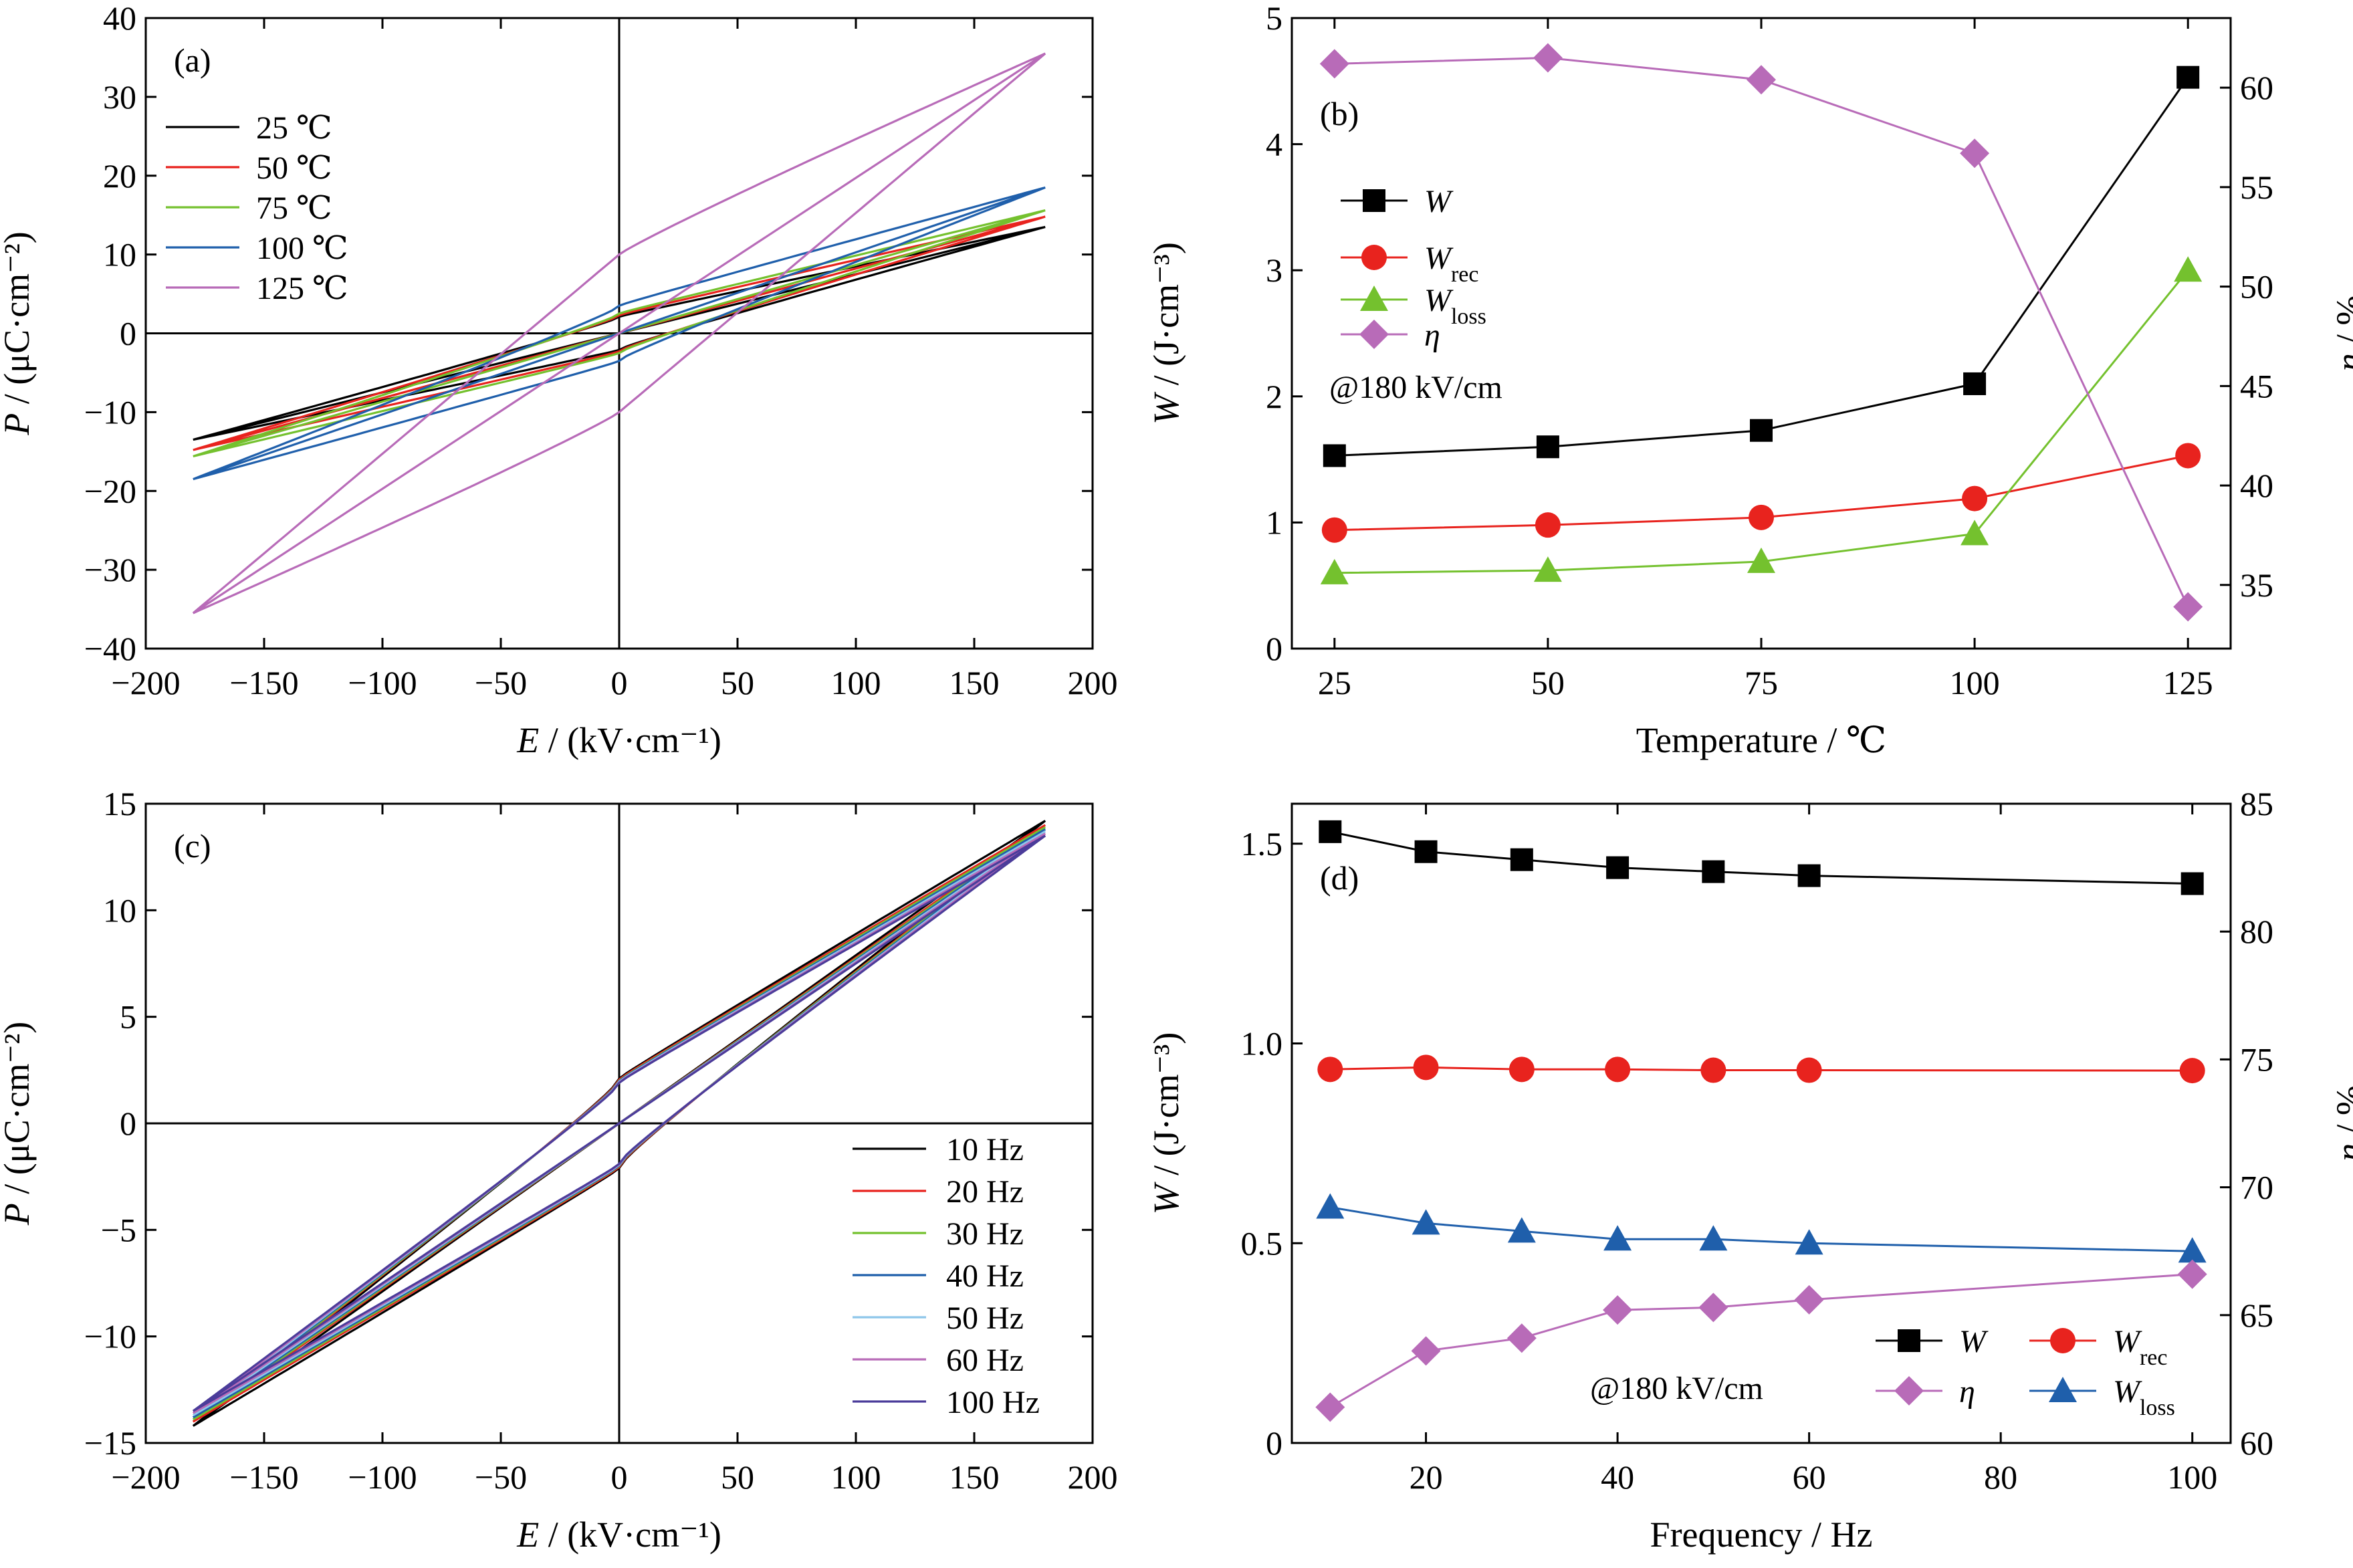 Image resolution: width=2353 pixels, height=1568 pixels. I want to click on x-tick-label: 0, so click(619, 682).